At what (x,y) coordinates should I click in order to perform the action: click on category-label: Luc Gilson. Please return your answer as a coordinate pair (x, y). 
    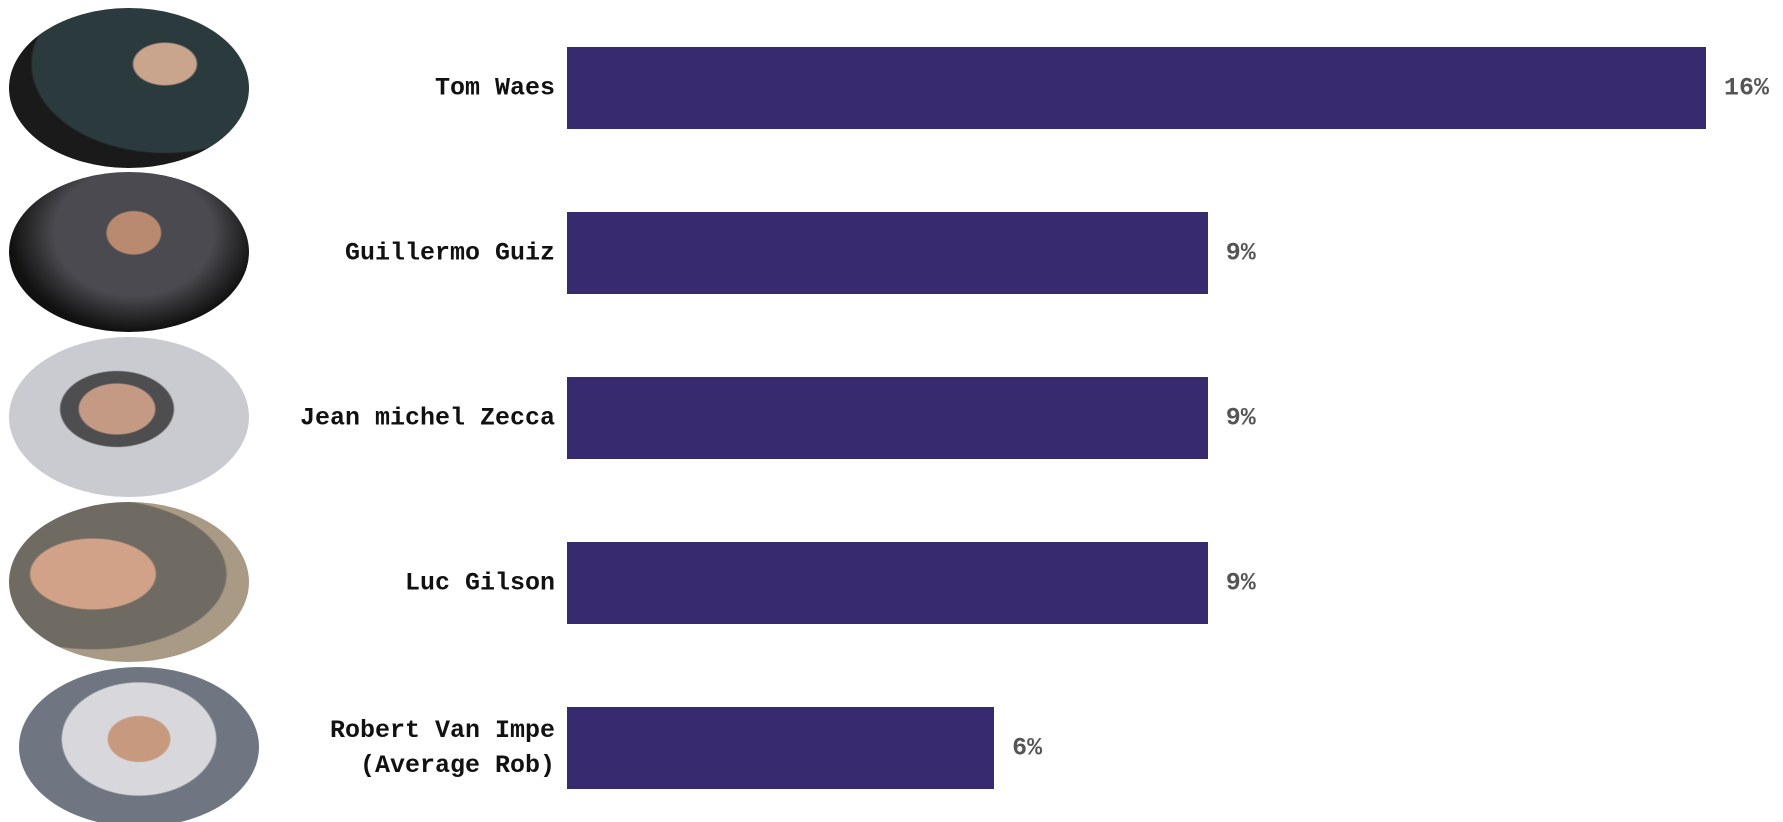
    Looking at the image, I should click on (479, 583).